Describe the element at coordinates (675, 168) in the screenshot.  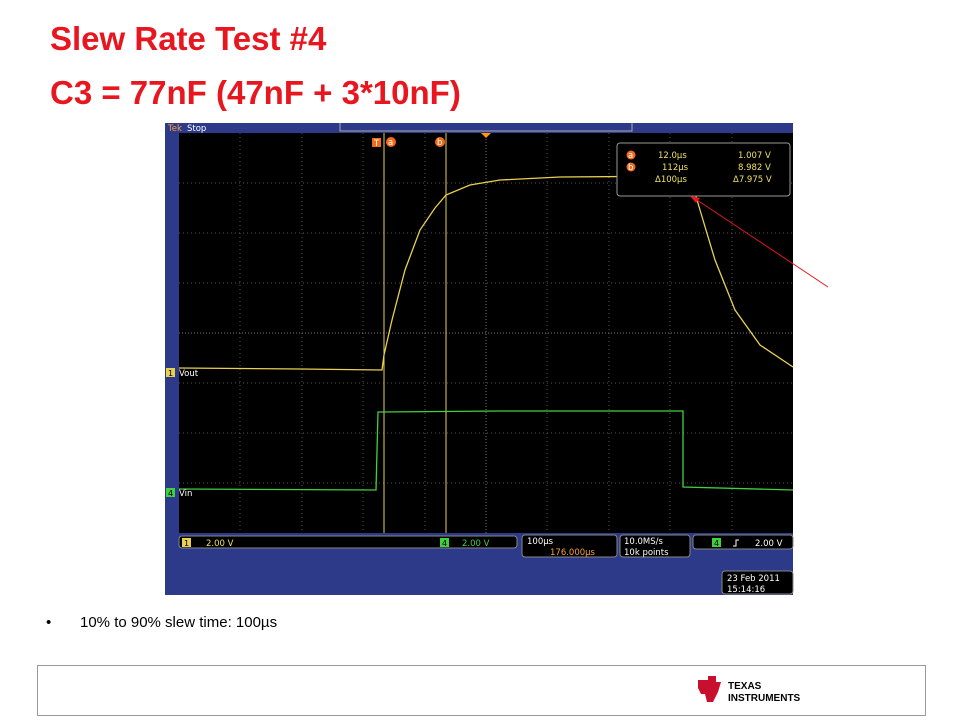
I see `readout-time: 112µs` at that location.